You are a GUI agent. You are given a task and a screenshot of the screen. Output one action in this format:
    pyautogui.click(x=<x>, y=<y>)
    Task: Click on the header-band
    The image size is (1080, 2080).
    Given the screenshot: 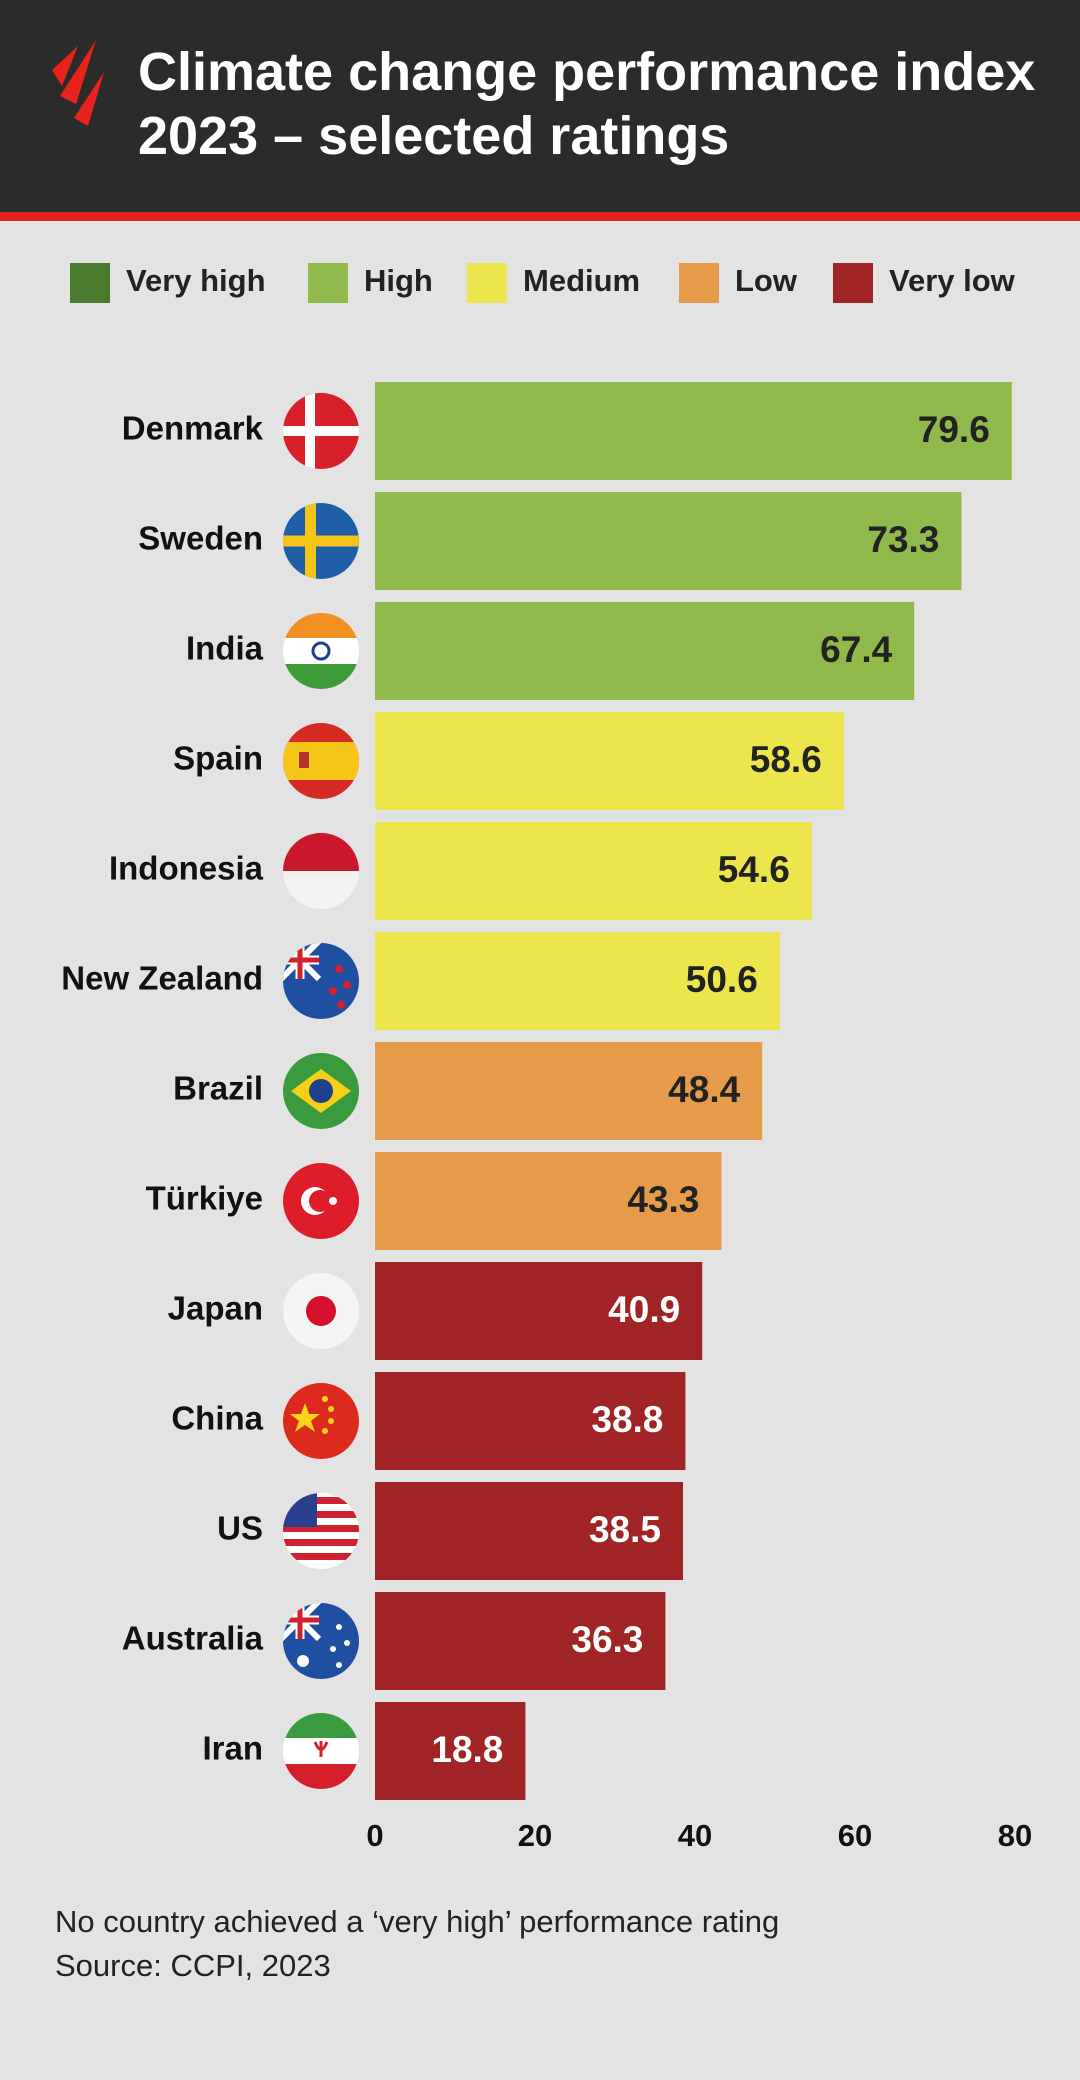 What is the action you would take?
    pyautogui.click(x=540, y=106)
    